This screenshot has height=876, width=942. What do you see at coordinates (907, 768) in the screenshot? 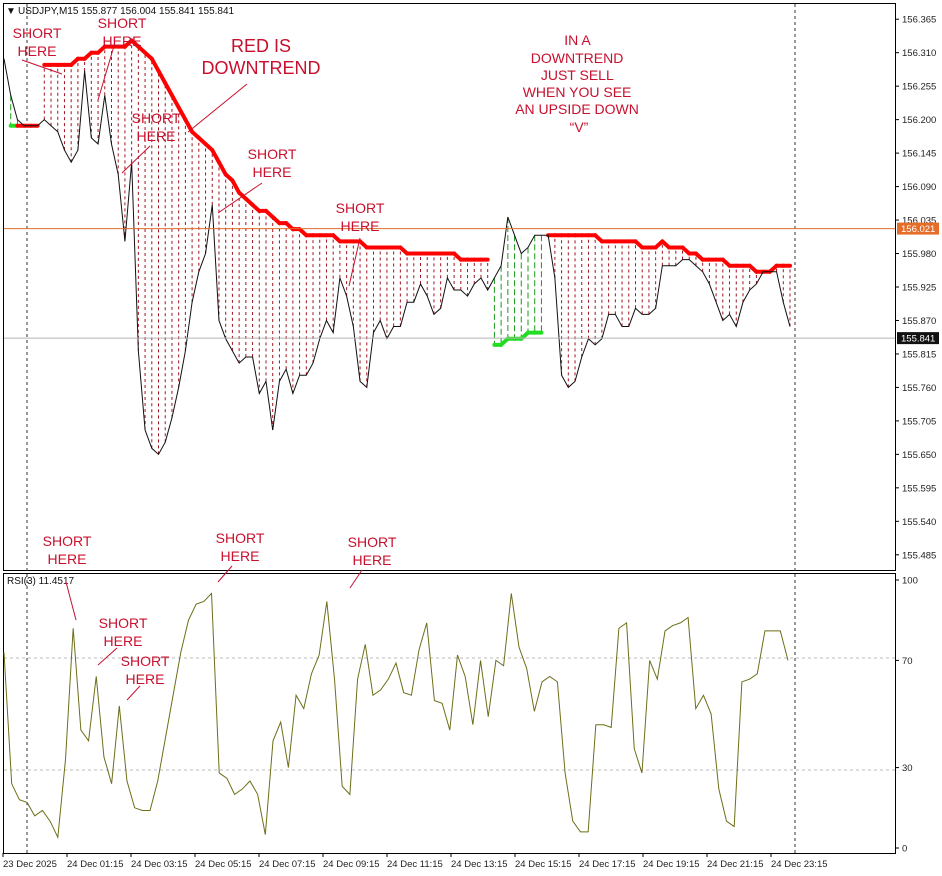
I see `rsi-axis-label: 30` at bounding box center [907, 768].